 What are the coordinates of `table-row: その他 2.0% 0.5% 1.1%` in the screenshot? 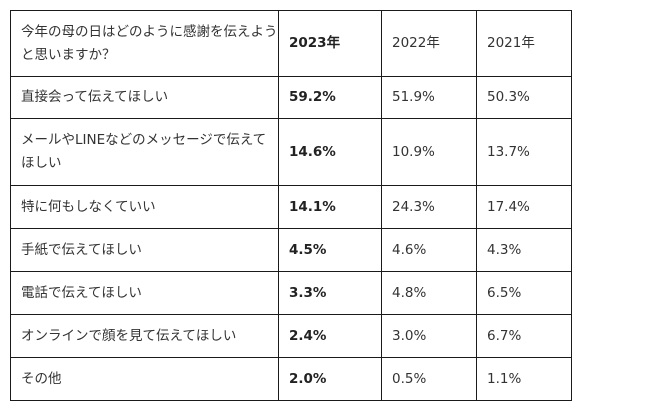 It's located at (291, 379).